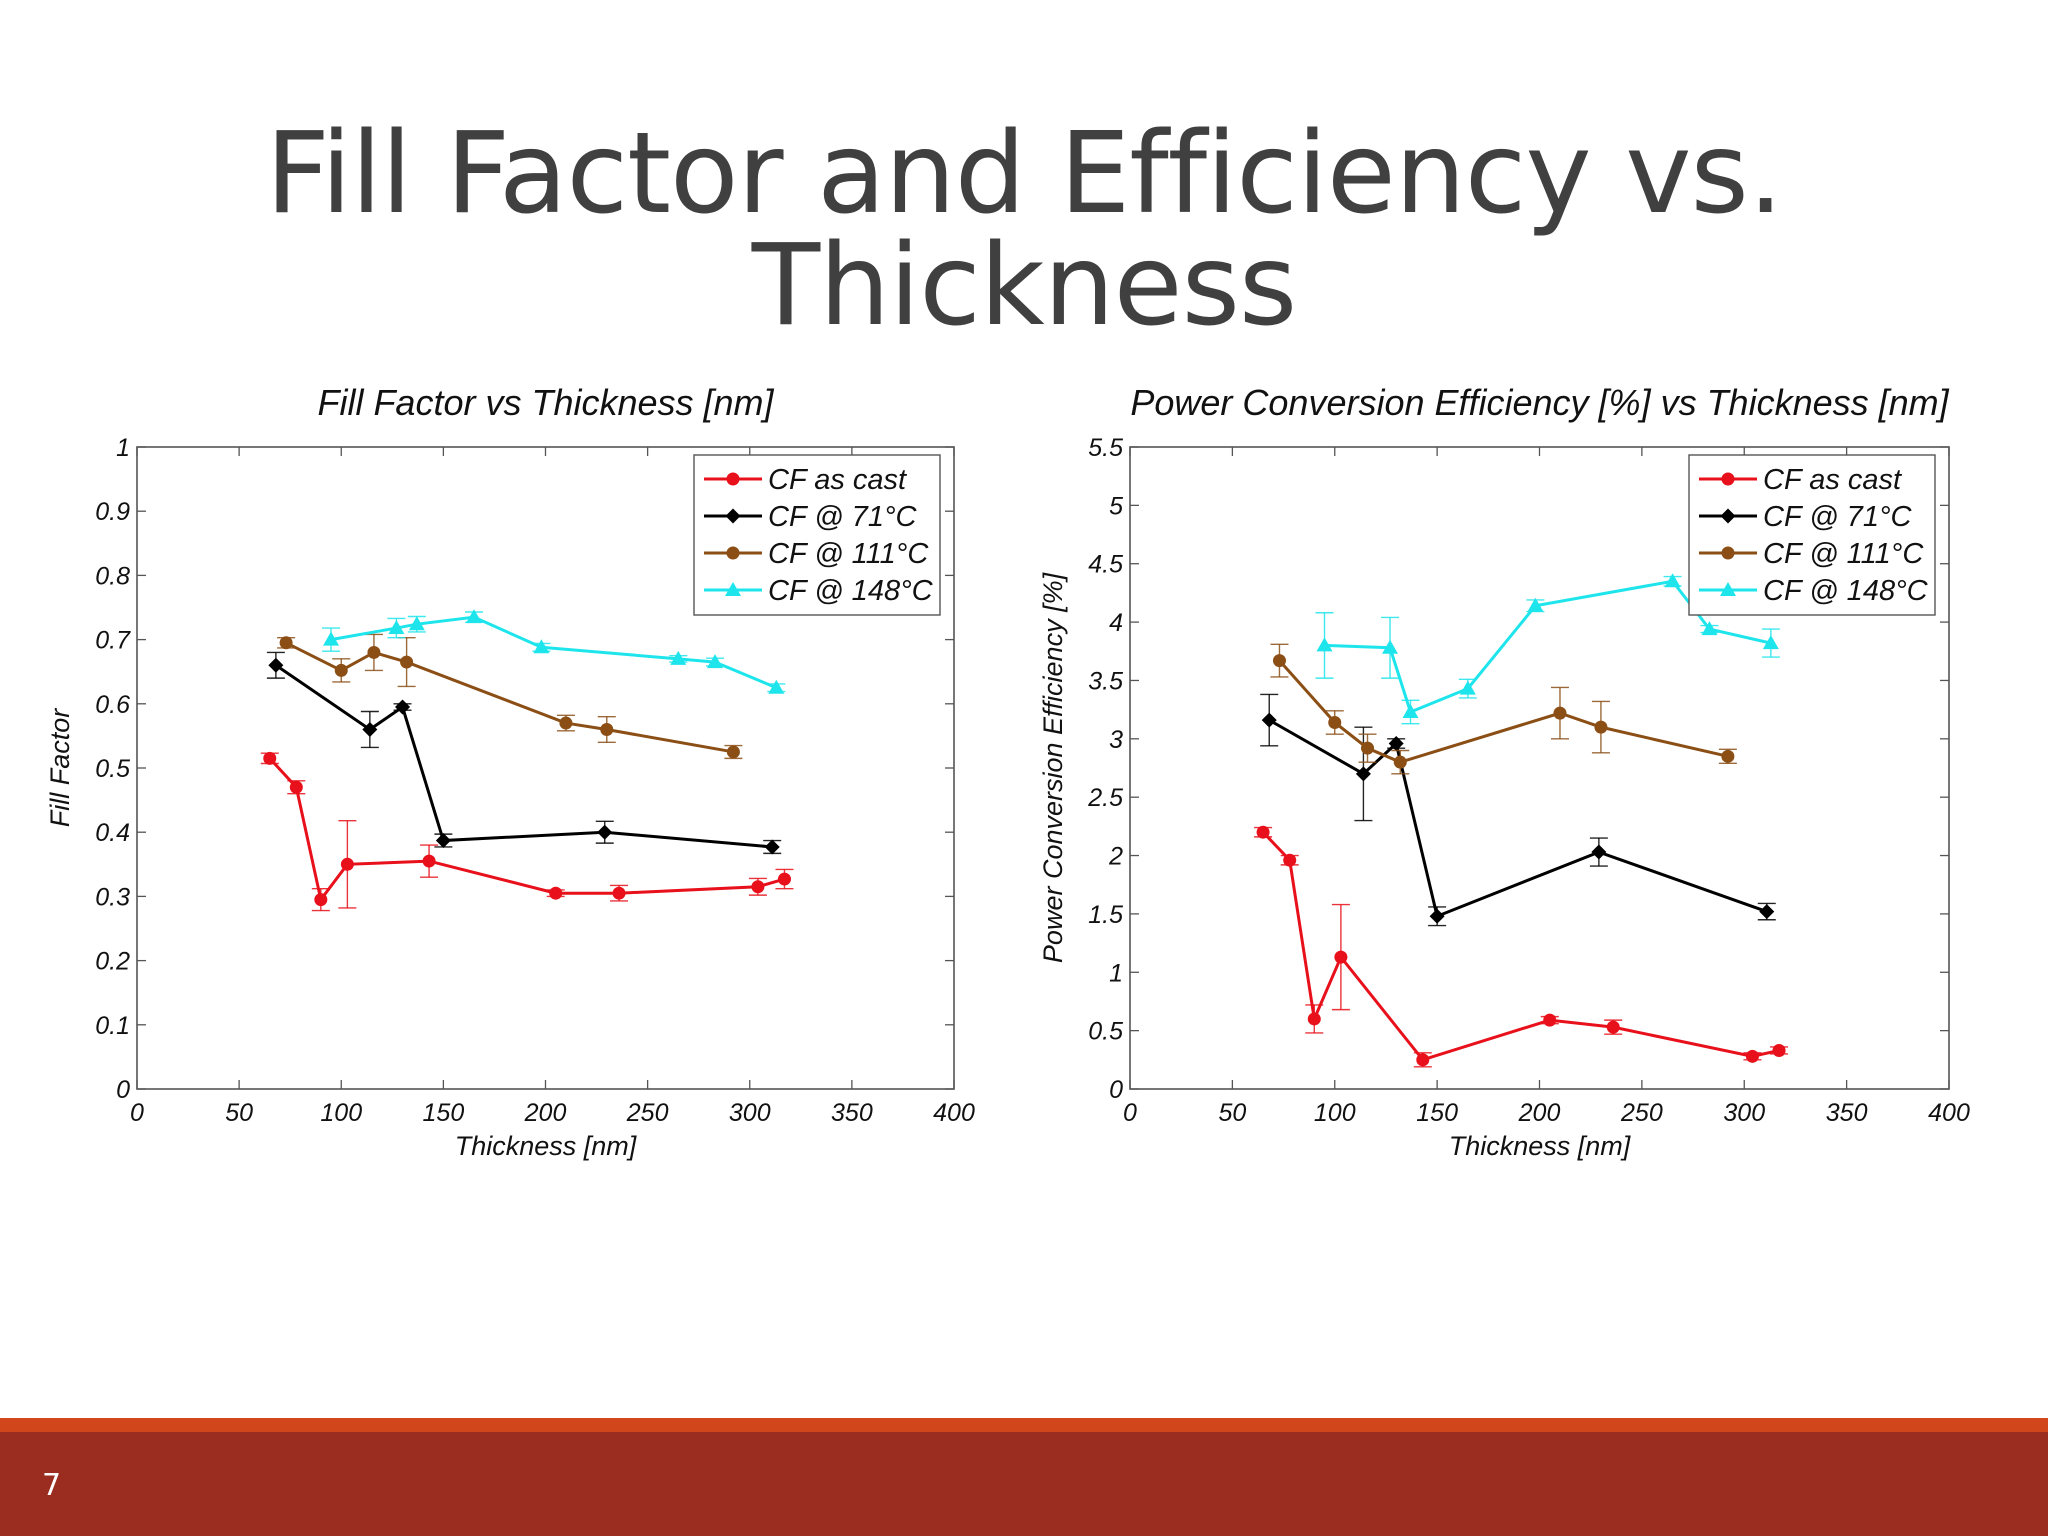 The height and width of the screenshot is (1536, 2048). Describe the element at coordinates (1024, 230) in the screenshot. I see `slide-title: Fill Factor and Efficiency vs. Thickness` at that location.